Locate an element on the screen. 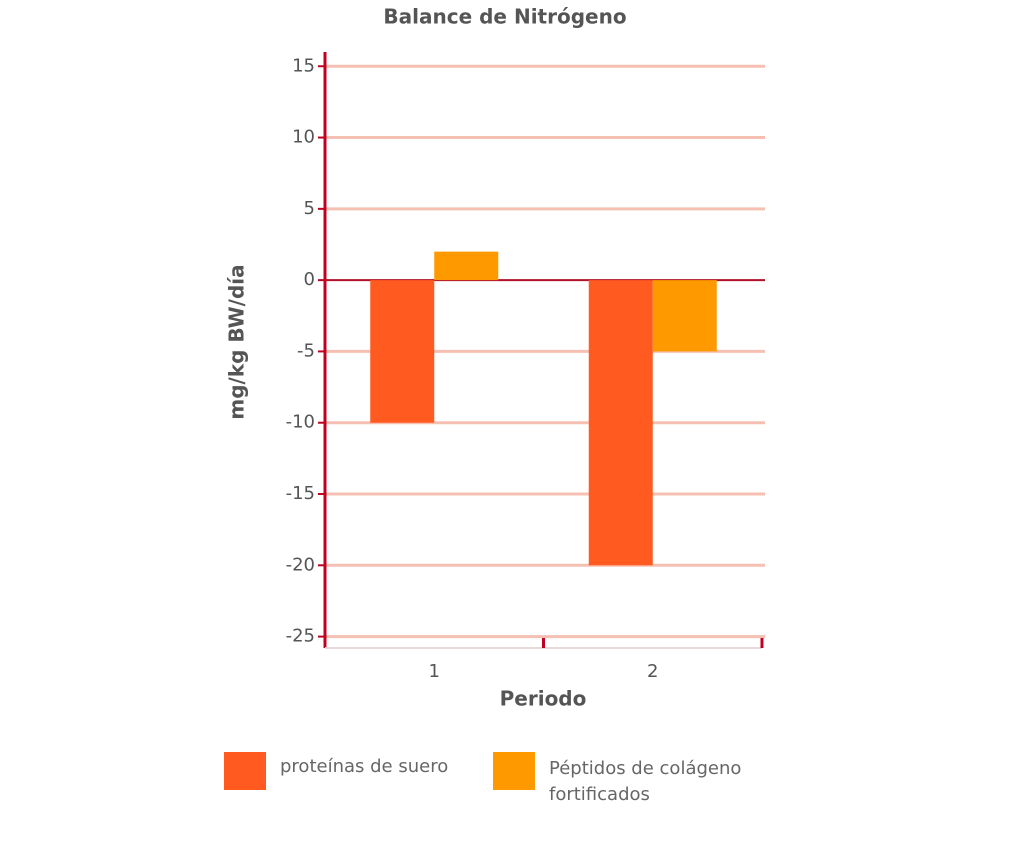 The width and height of the screenshot is (1024, 842). x-tick-label: 1 is located at coordinates (434, 671).